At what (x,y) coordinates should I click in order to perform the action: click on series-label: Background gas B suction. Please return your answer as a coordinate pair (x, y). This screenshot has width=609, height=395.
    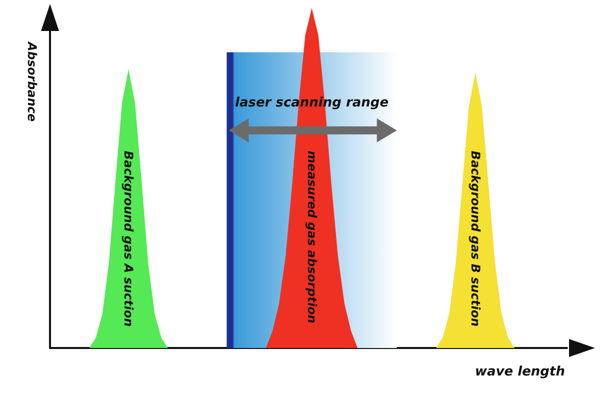
    Looking at the image, I should click on (475, 238).